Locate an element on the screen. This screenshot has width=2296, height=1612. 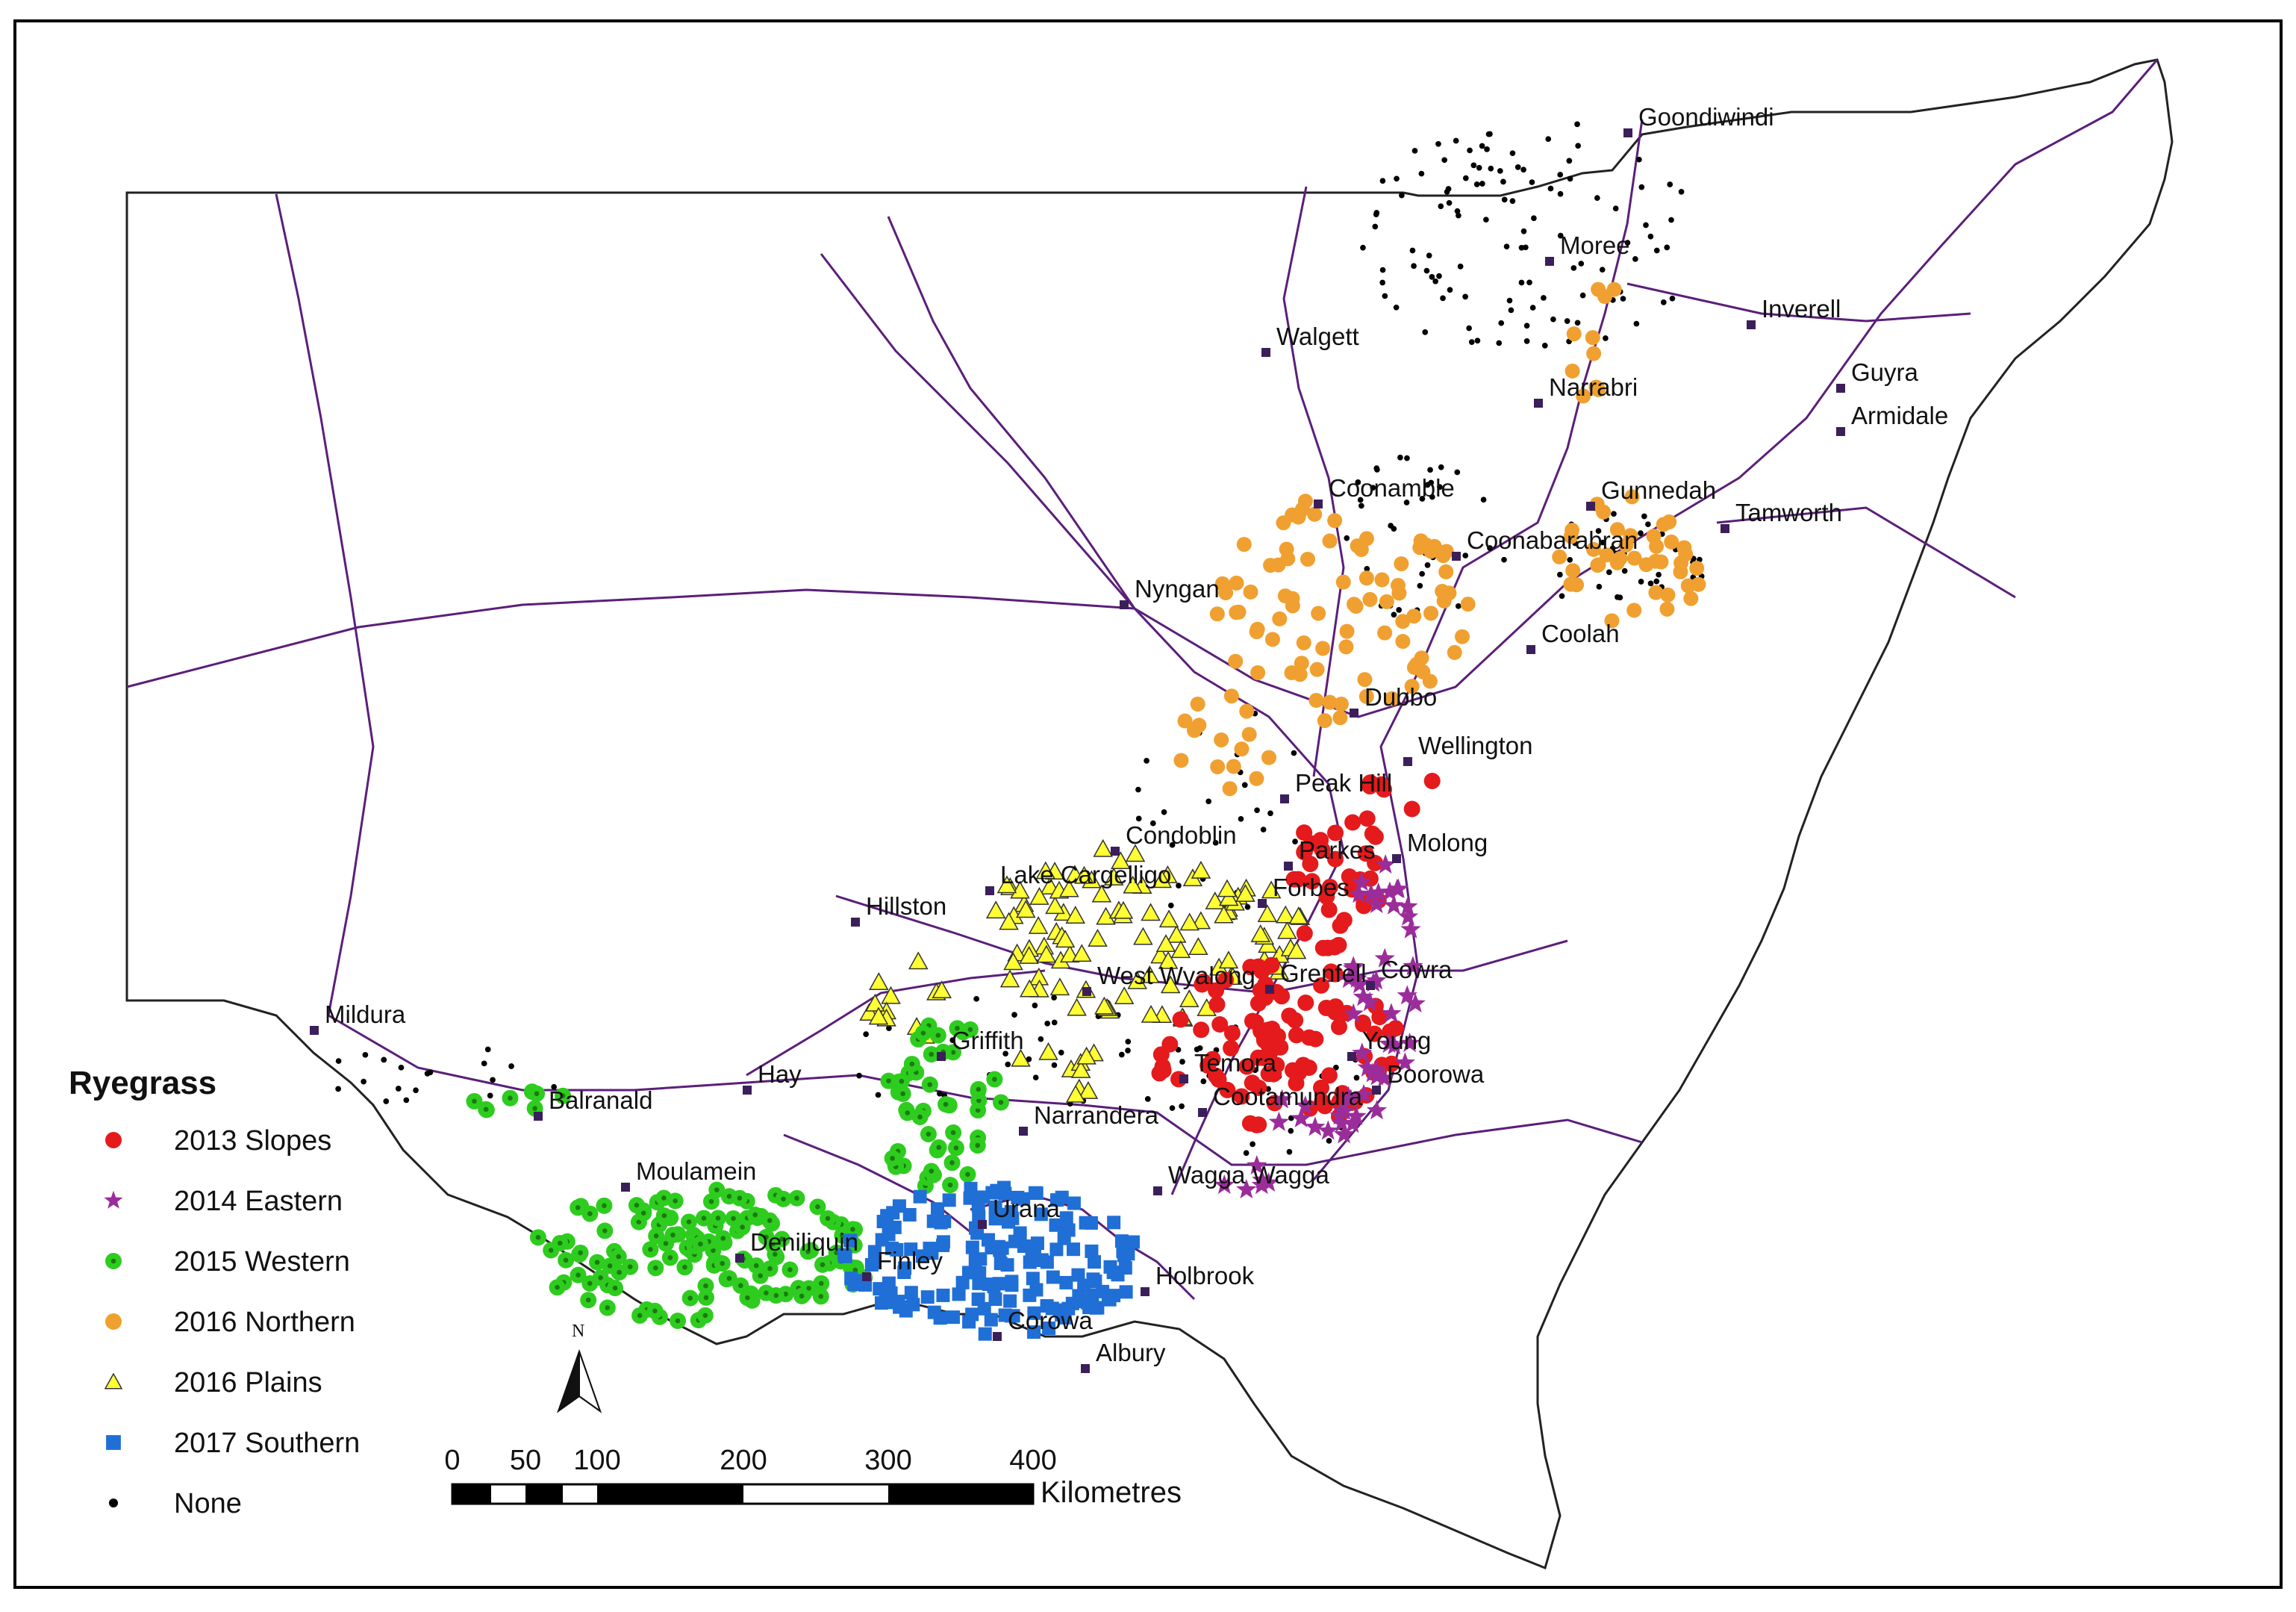
town: Moree is located at coordinates (1587, 248).